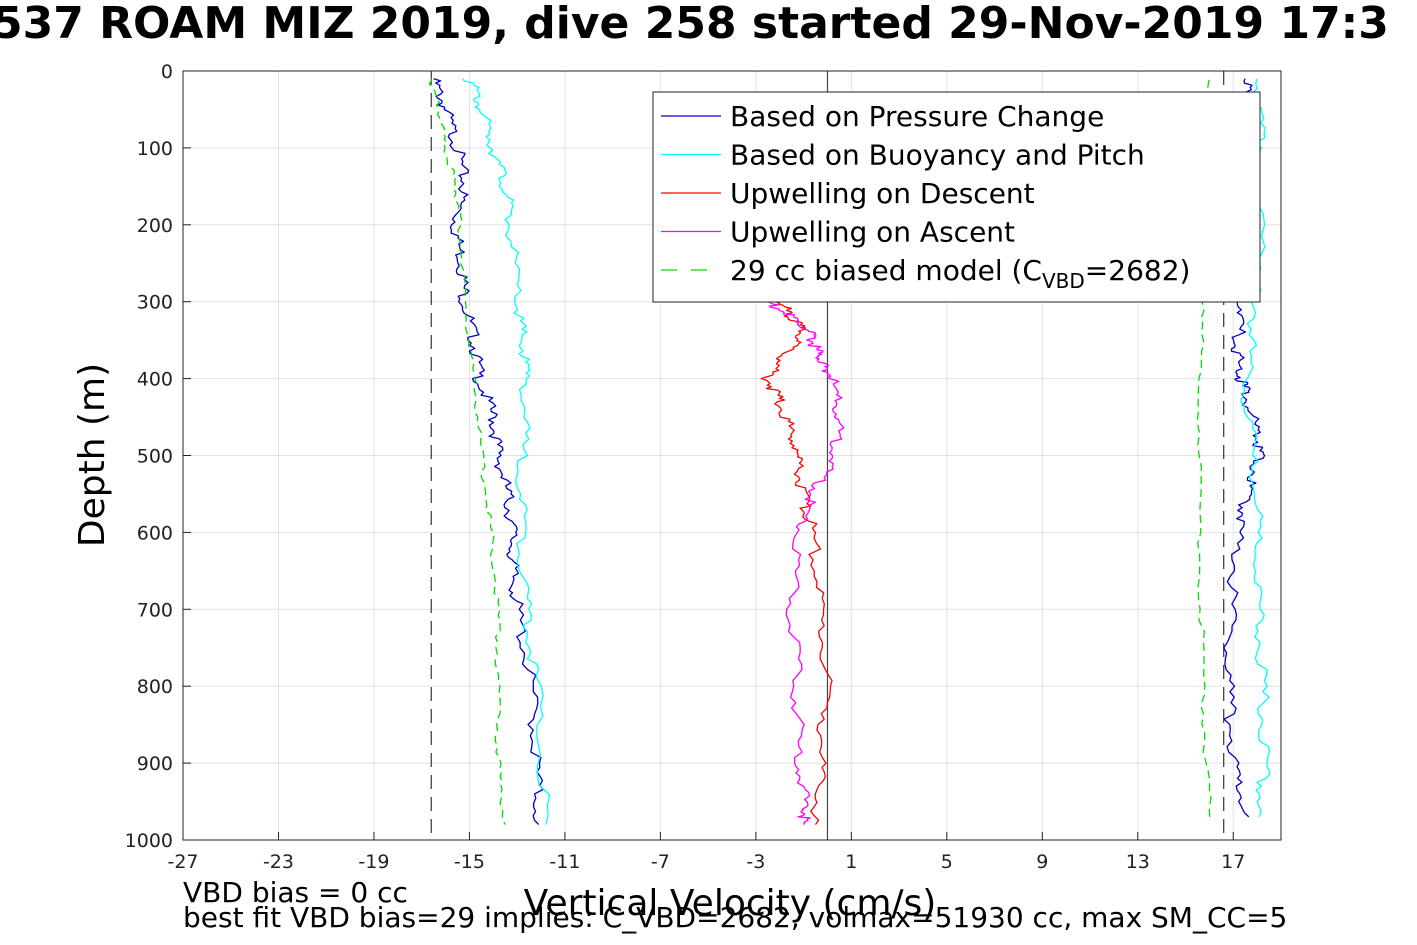 The image size is (1417, 945). Describe the element at coordinates (947, 862) in the screenshot. I see `x-tick-label: 5` at that location.